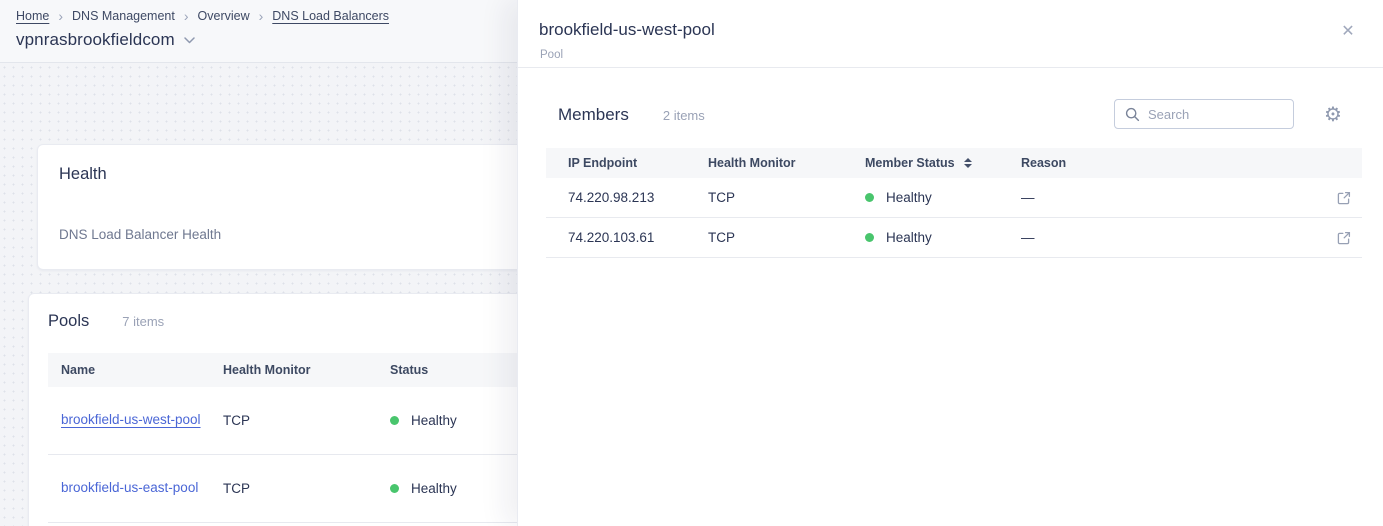 The width and height of the screenshot is (1383, 526). I want to click on breadcrumb-home: Home, so click(33, 16).